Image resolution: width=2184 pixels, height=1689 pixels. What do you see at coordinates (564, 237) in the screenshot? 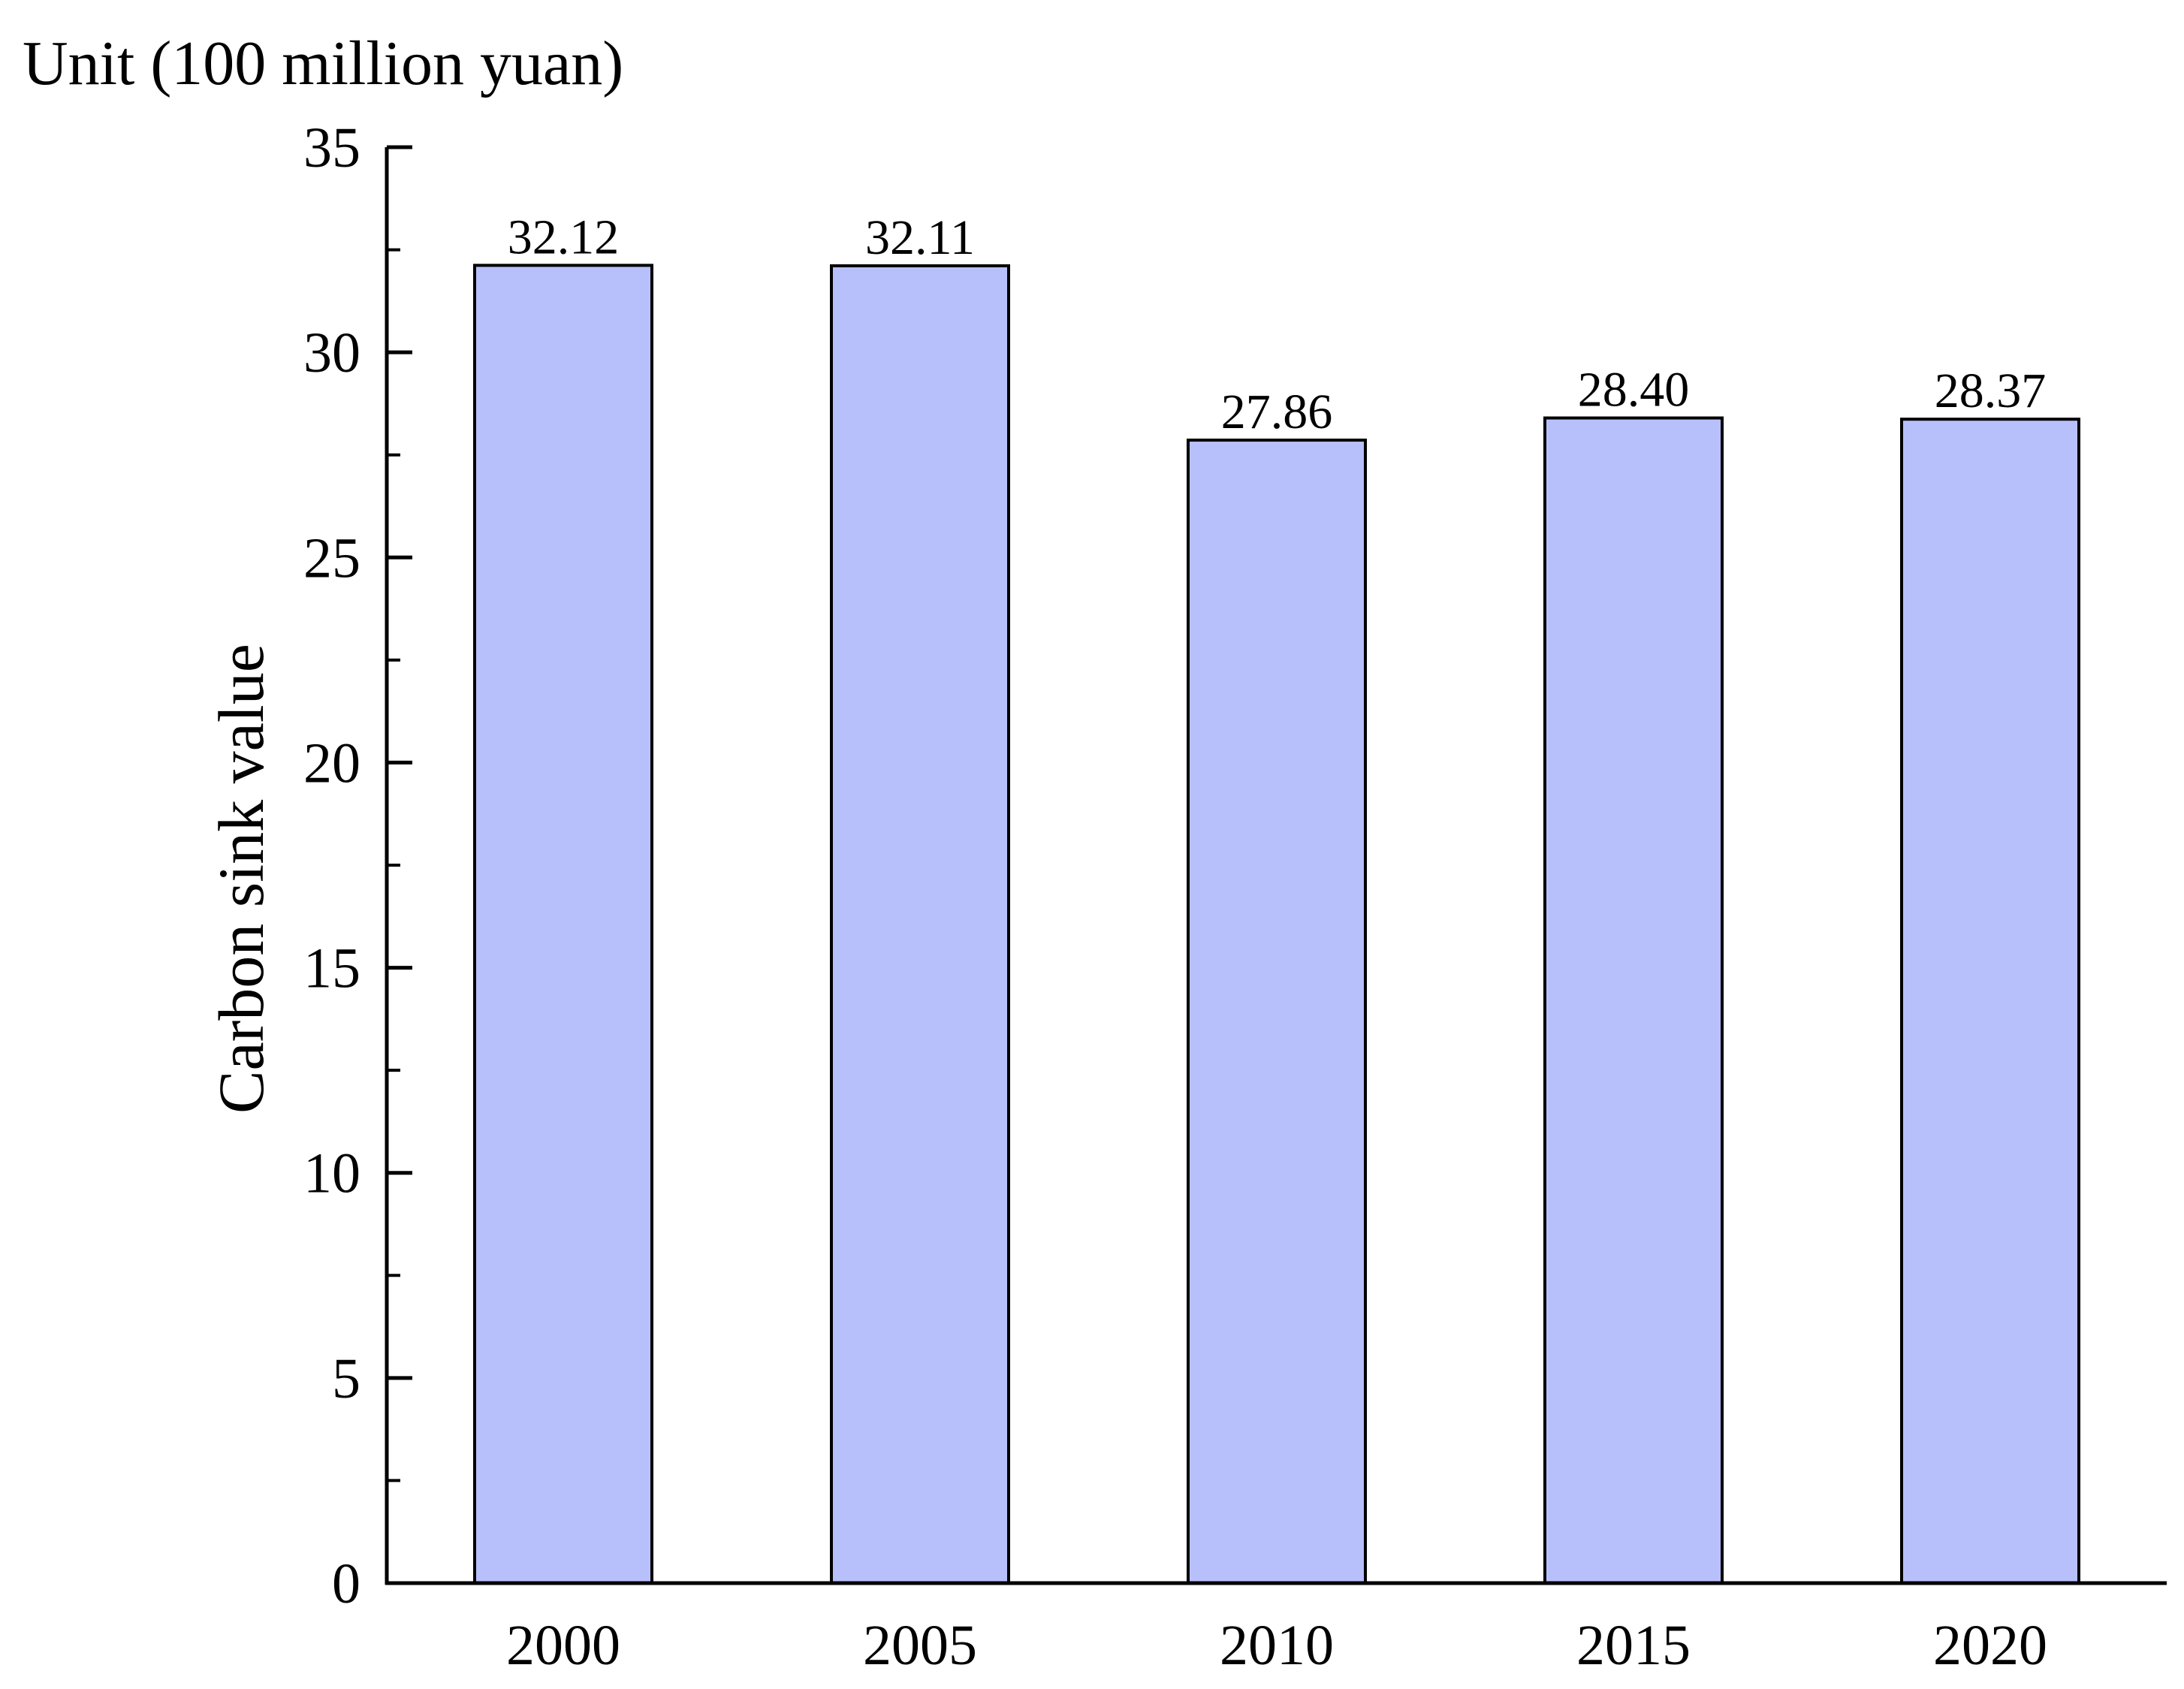
I see `value-label-2000: 32.12` at bounding box center [564, 237].